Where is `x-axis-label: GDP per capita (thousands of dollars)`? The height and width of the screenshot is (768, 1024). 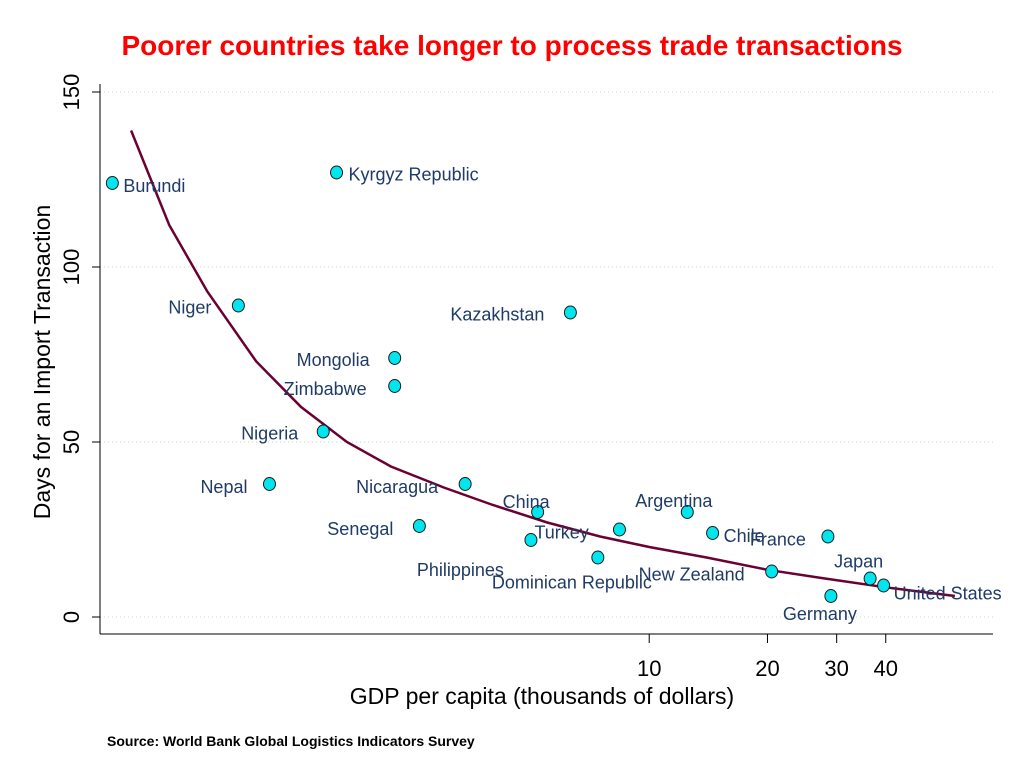 x-axis-label: GDP per capita (thousands of dollars) is located at coordinates (542, 696).